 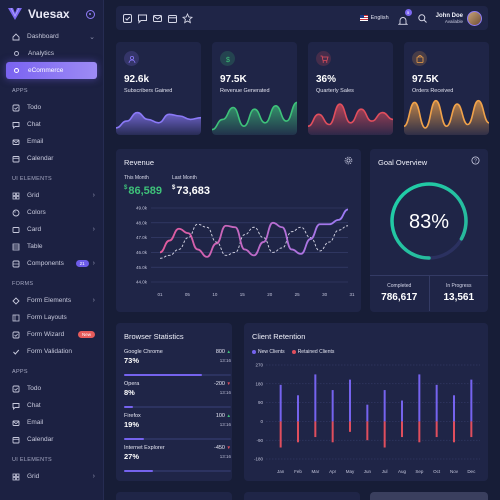 What do you see at coordinates (433, 91) in the screenshot?
I see `stat-label: Orders Received` at bounding box center [433, 91].